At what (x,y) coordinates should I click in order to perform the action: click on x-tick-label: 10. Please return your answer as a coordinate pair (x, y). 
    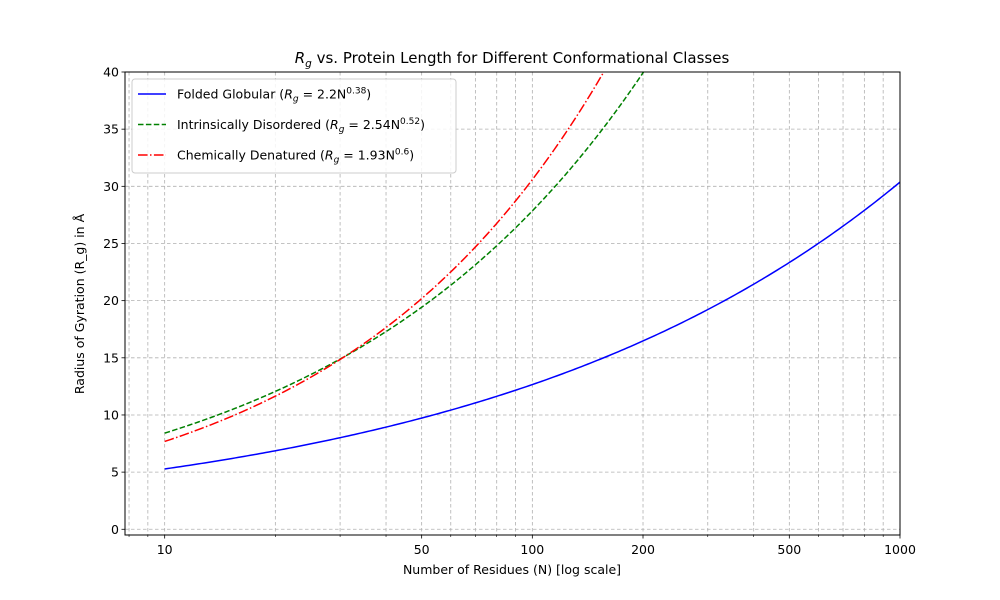
    Looking at the image, I should click on (165, 549).